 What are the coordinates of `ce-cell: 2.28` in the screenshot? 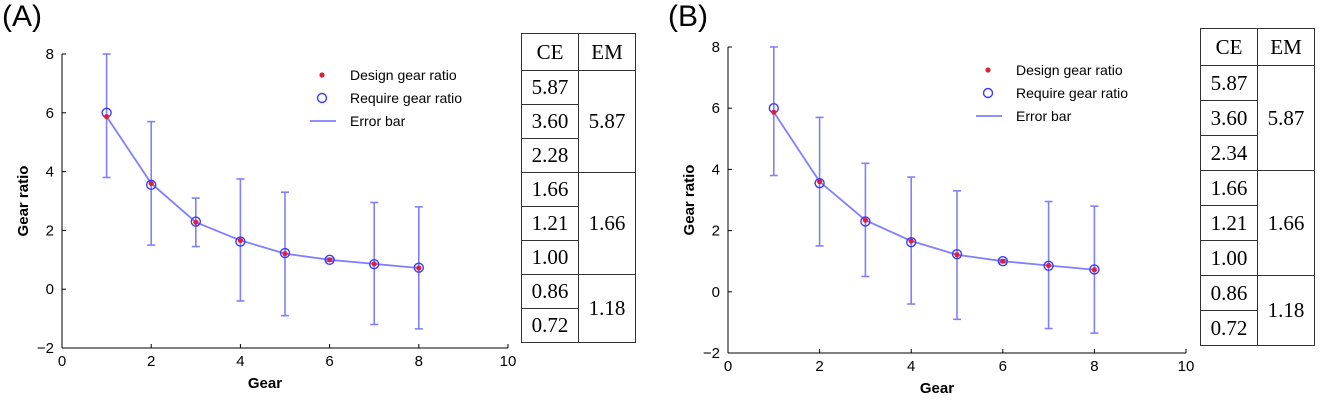 It's located at (550, 155).